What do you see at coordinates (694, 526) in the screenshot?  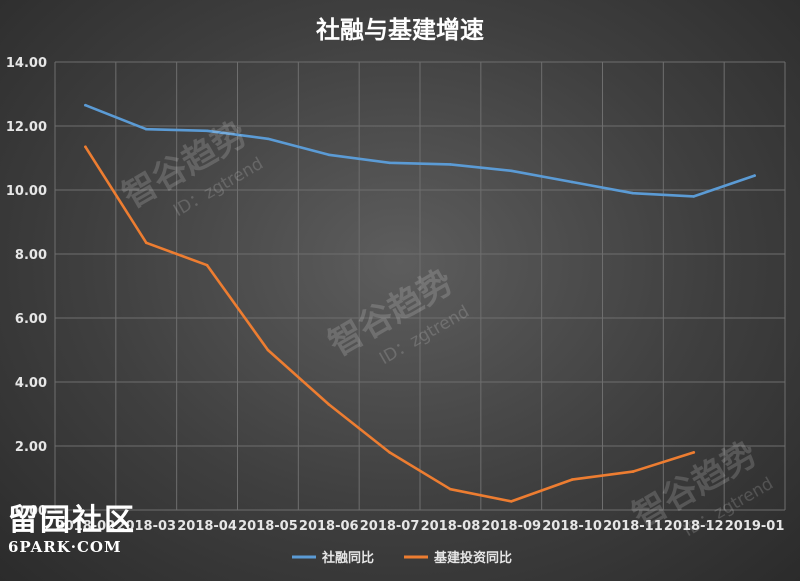 I see `x-tick-label: 2018-12` at bounding box center [694, 526].